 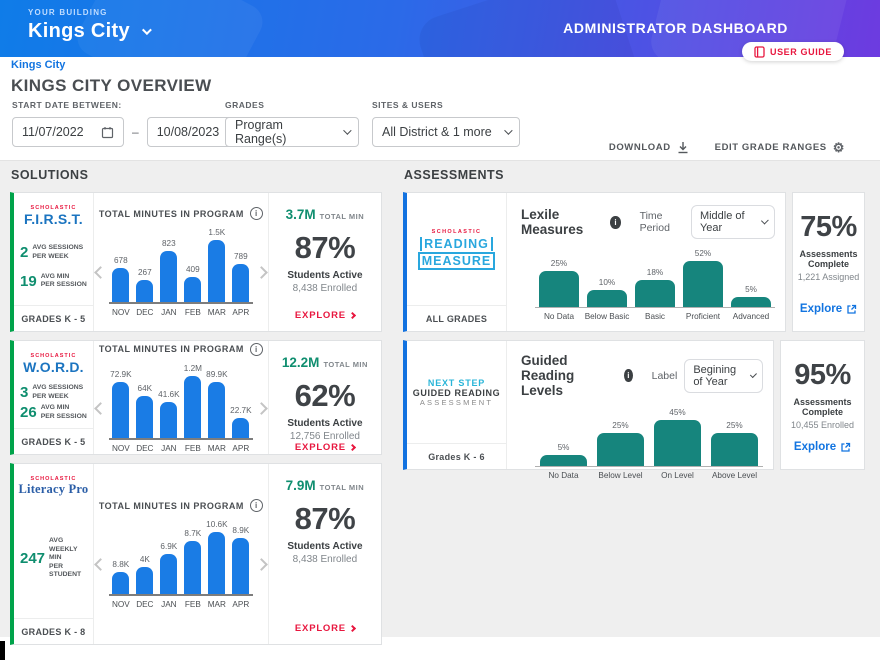 I want to click on bar-category-label: Advanced, so click(x=751, y=316).